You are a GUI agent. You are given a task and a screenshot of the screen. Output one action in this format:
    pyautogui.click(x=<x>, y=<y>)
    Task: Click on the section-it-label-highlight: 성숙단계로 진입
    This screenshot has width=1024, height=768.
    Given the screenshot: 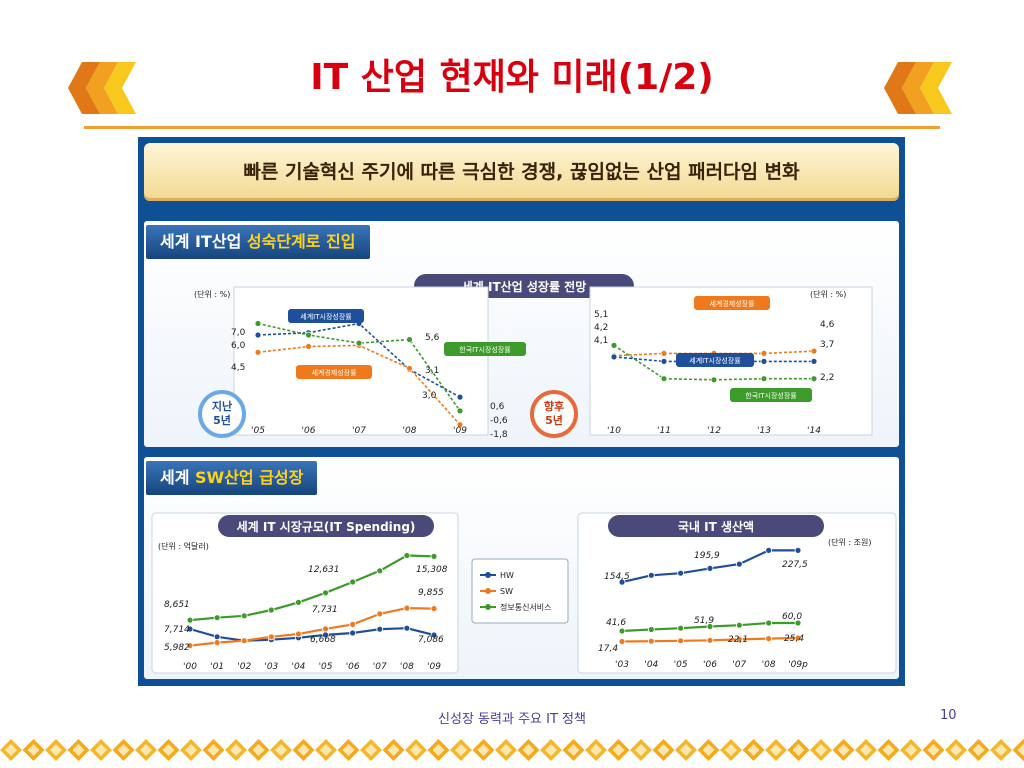 What is the action you would take?
    pyautogui.click(x=301, y=241)
    